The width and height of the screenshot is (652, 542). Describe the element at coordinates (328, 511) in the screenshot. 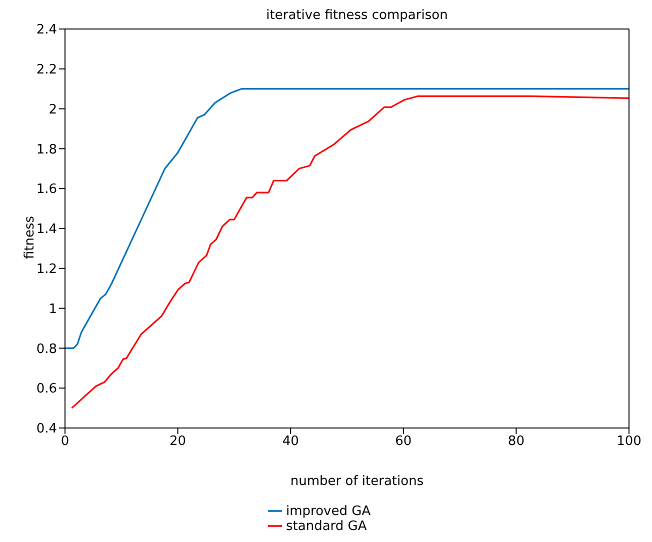

I see `legend-label: improved GA` at that location.